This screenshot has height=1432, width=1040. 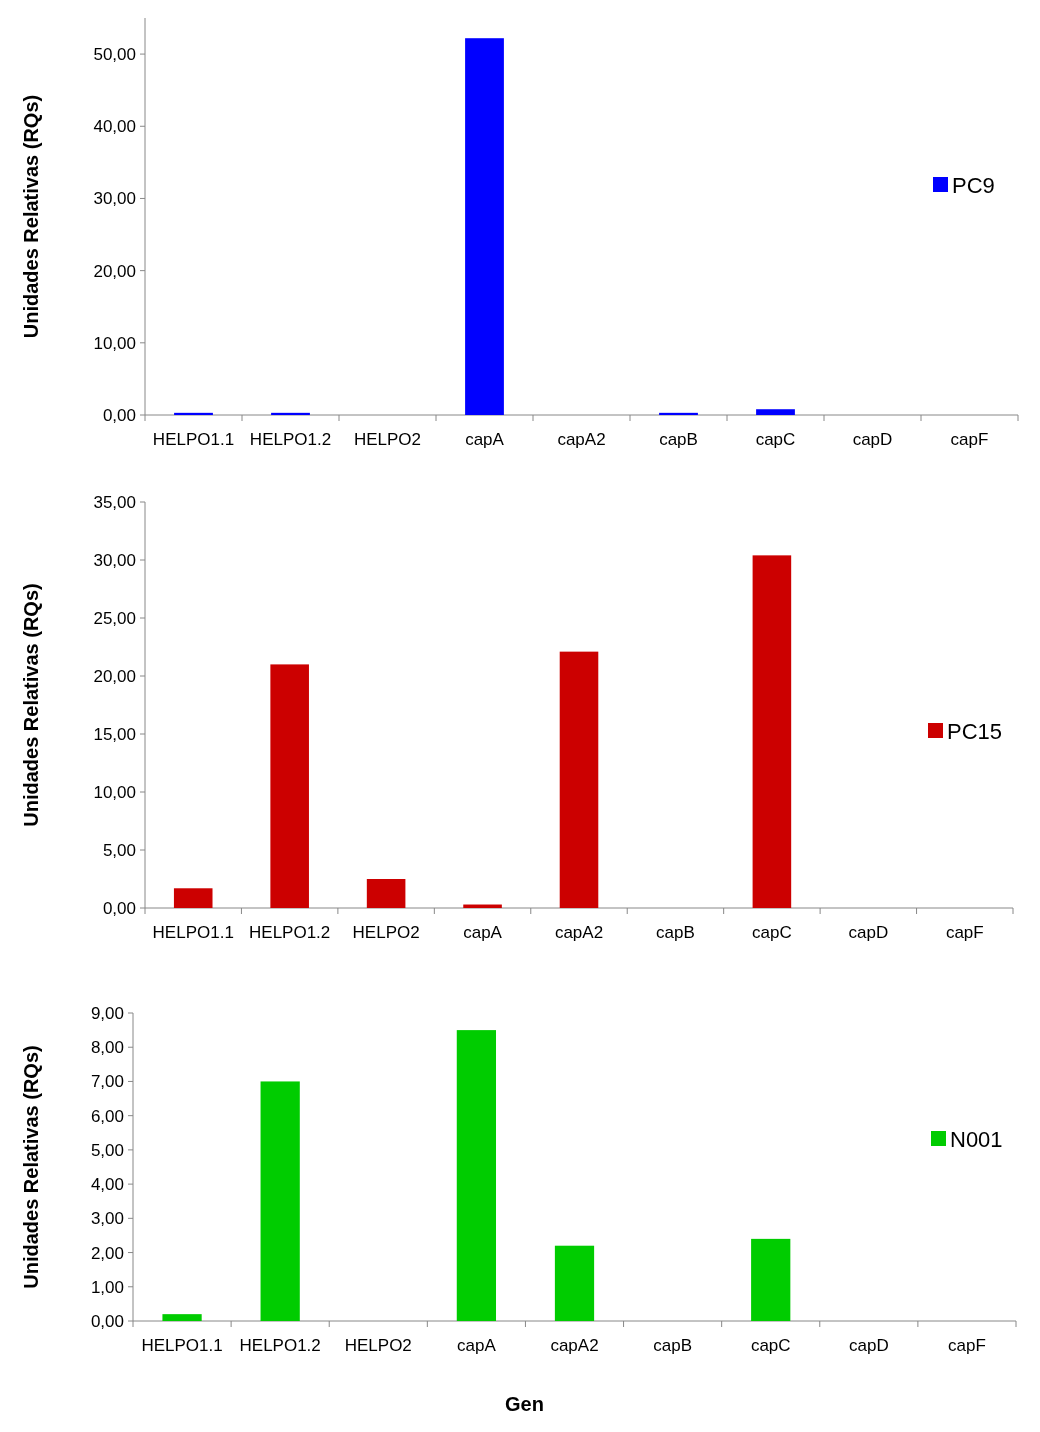 What do you see at coordinates (107, 1013) in the screenshot?
I see `y-tick-label: 9,00` at bounding box center [107, 1013].